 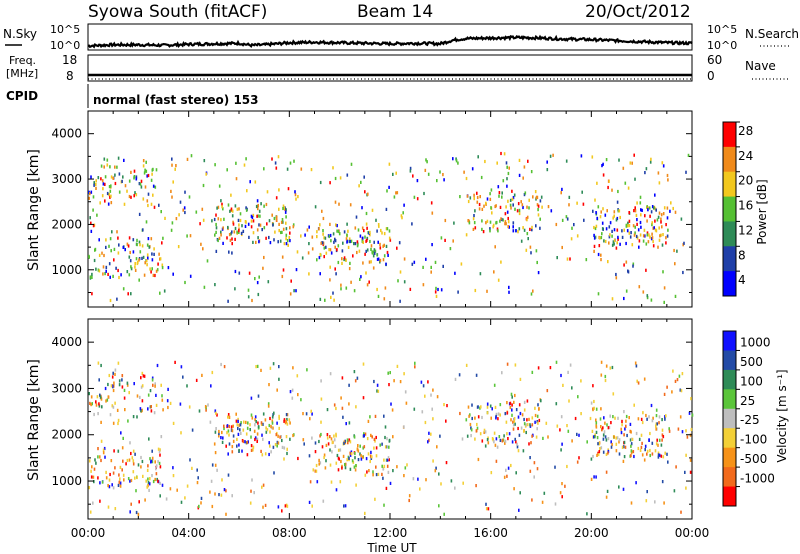 What do you see at coordinates (753, 440) in the screenshot?
I see `velocity-colorbar-label: -100` at bounding box center [753, 440].